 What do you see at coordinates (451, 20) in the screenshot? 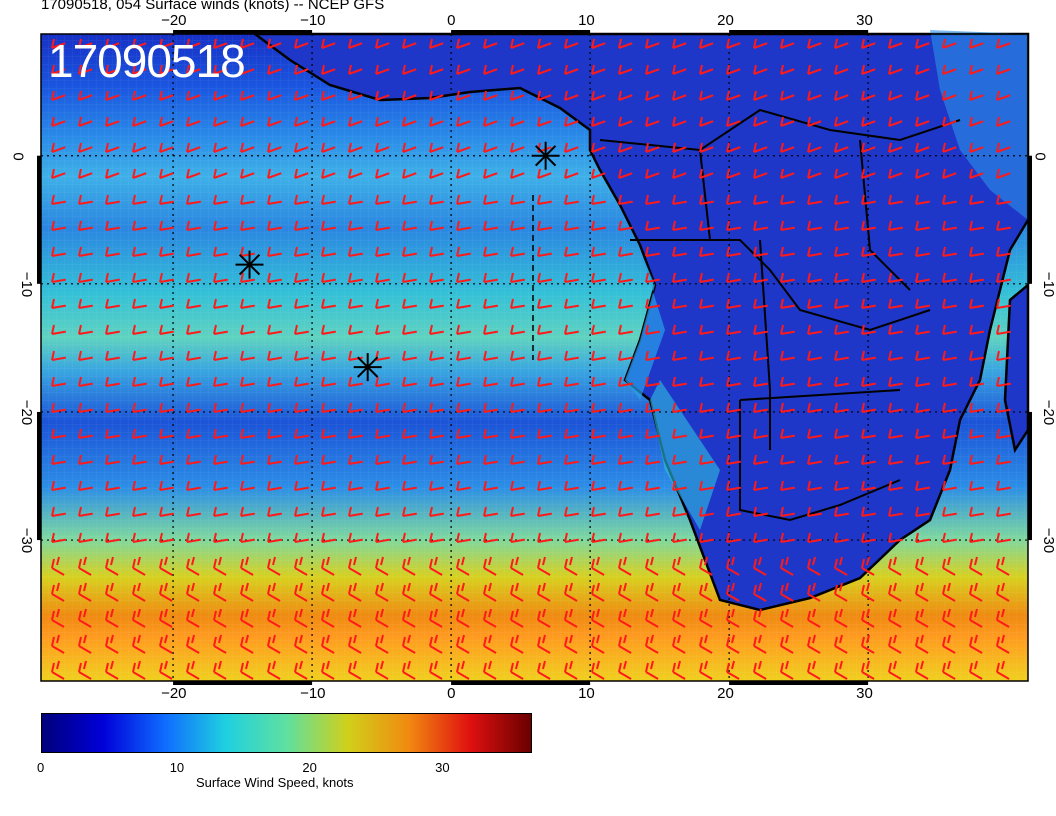
I see `lon-tick-label: 0` at bounding box center [451, 20].